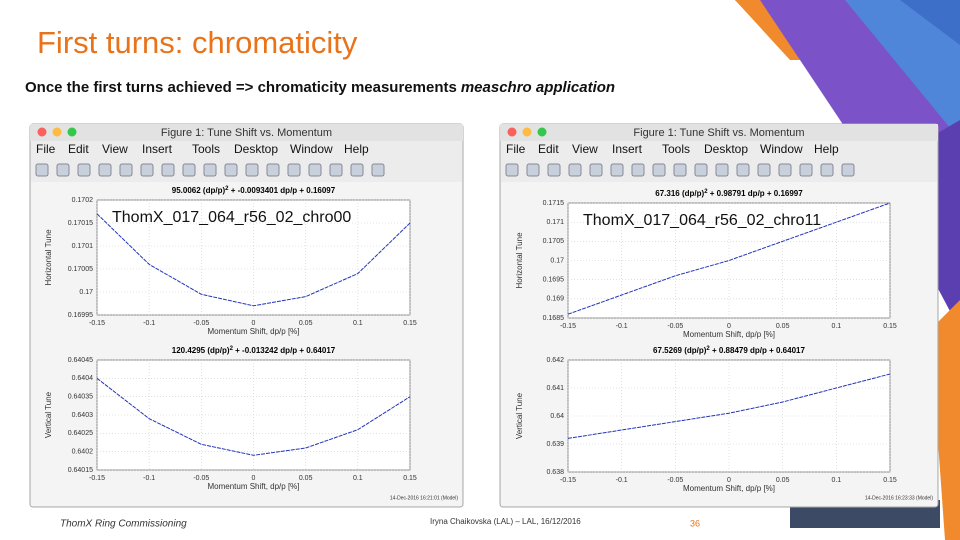 The width and height of the screenshot is (960, 540). I want to click on slide-title: First turns: chromaticity, so click(197, 42).